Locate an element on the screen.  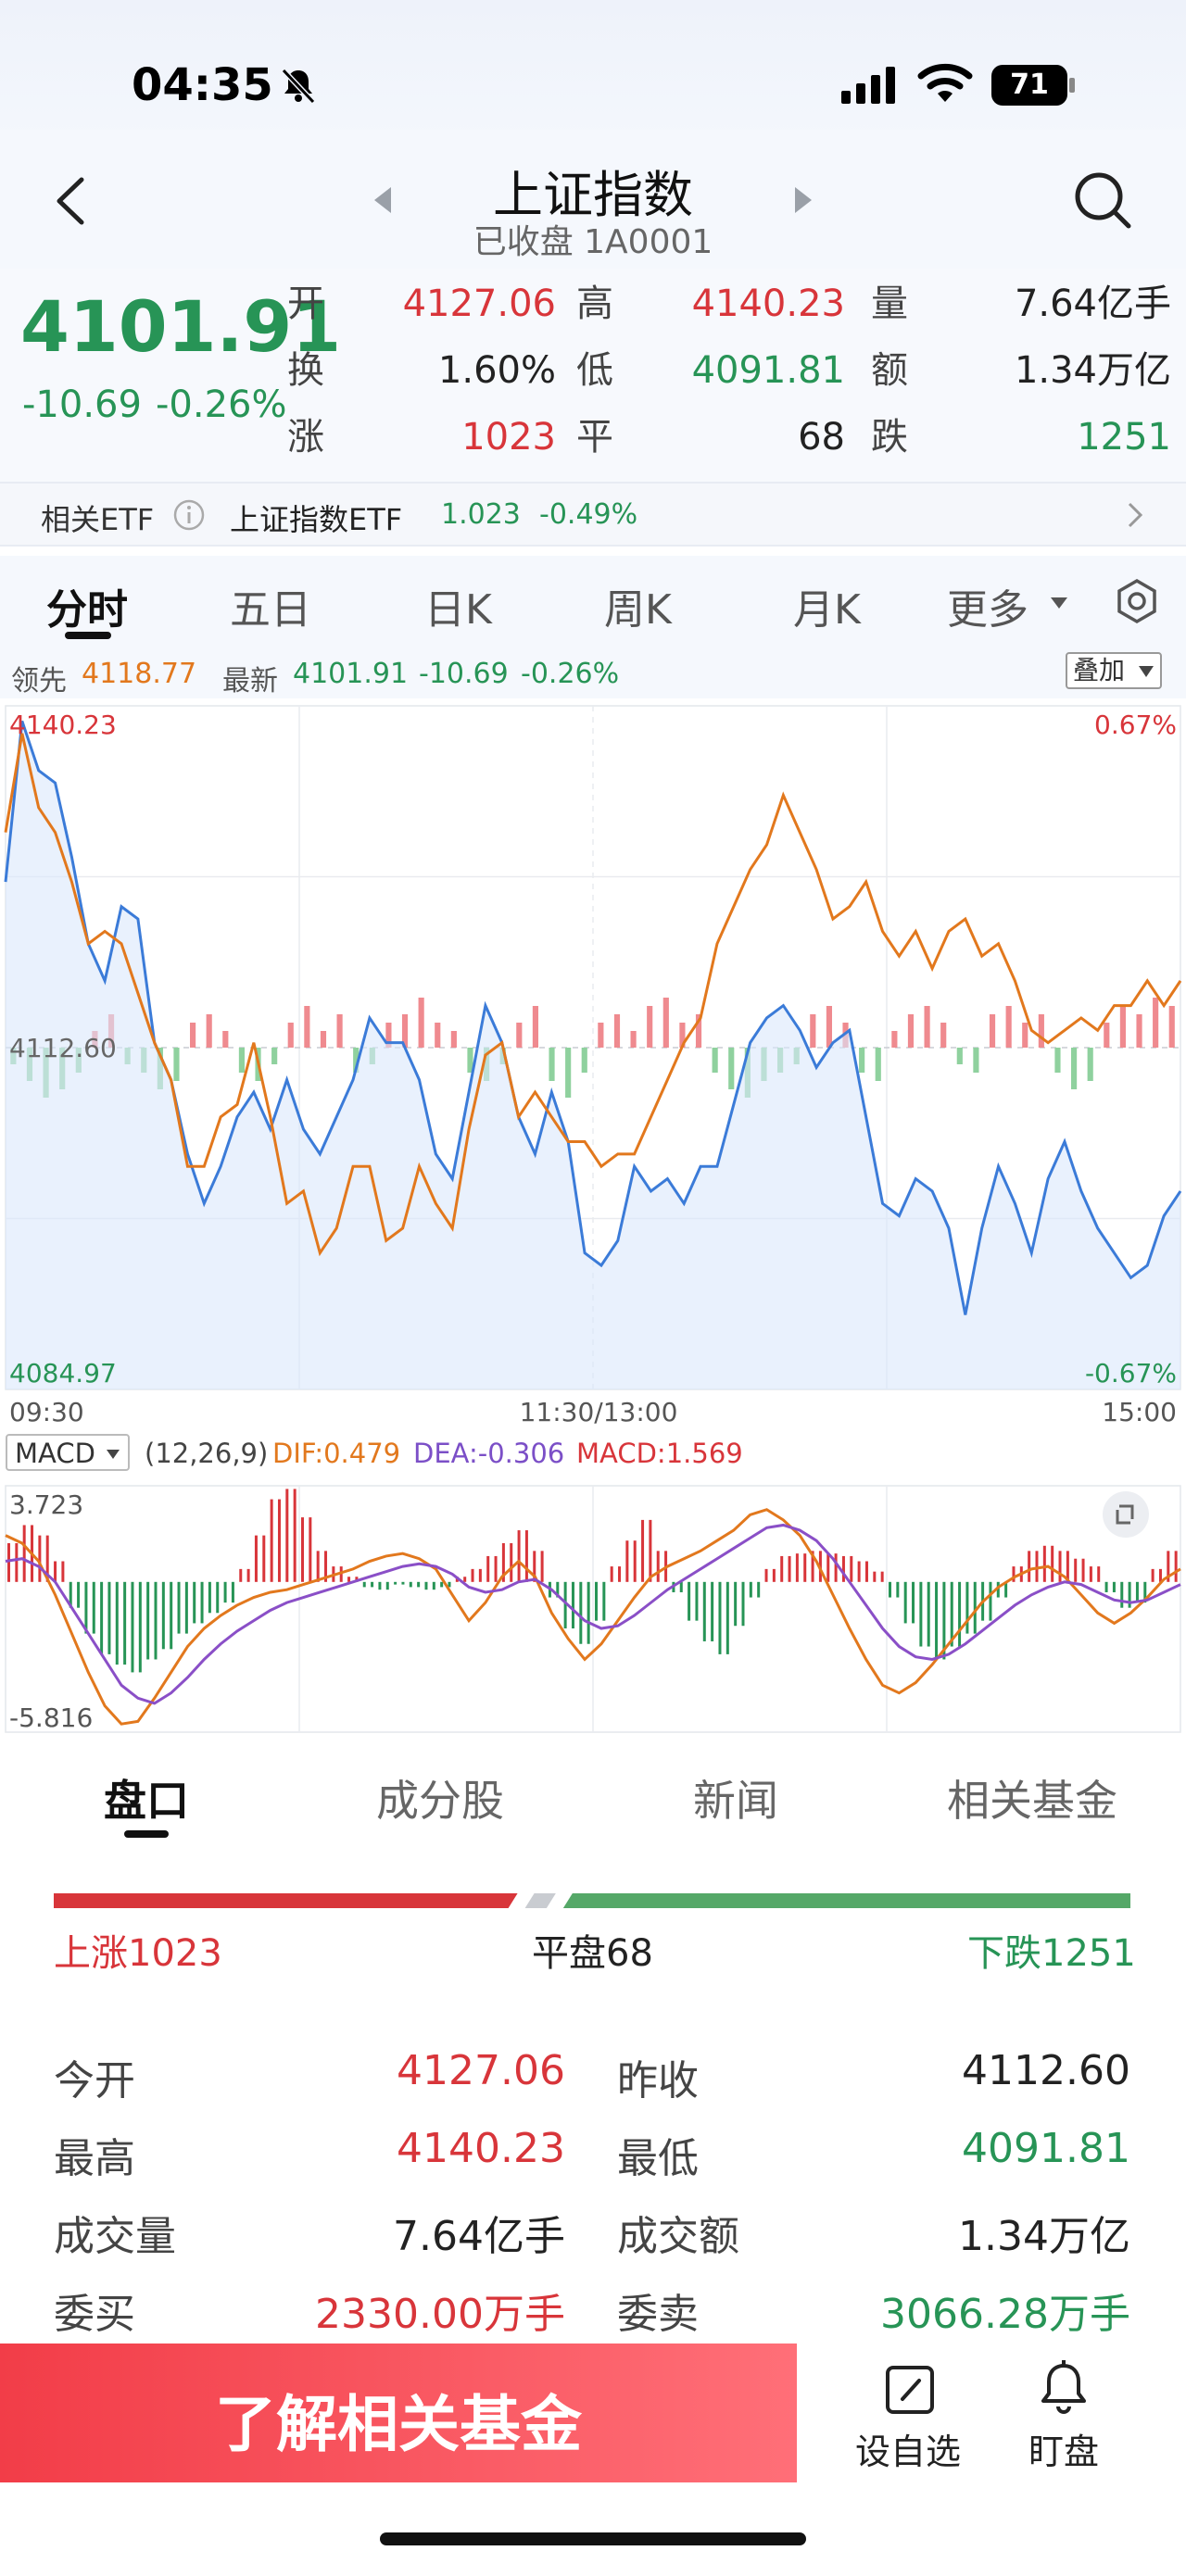
breadth-up: 上涨1023 is located at coordinates (138, 1953).